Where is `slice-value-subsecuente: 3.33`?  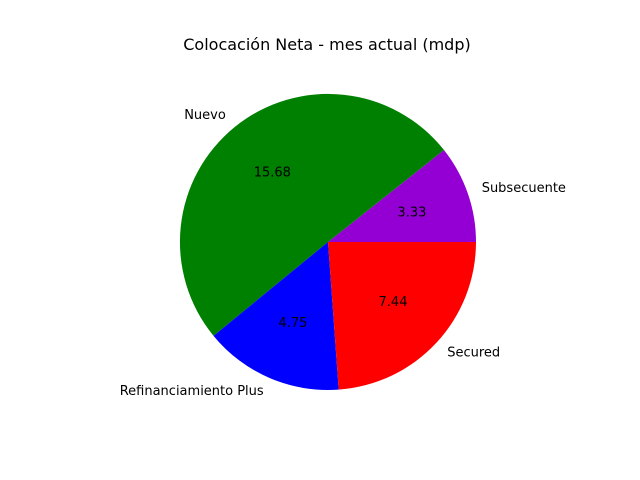
slice-value-subsecuente: 3.33 is located at coordinates (411, 212).